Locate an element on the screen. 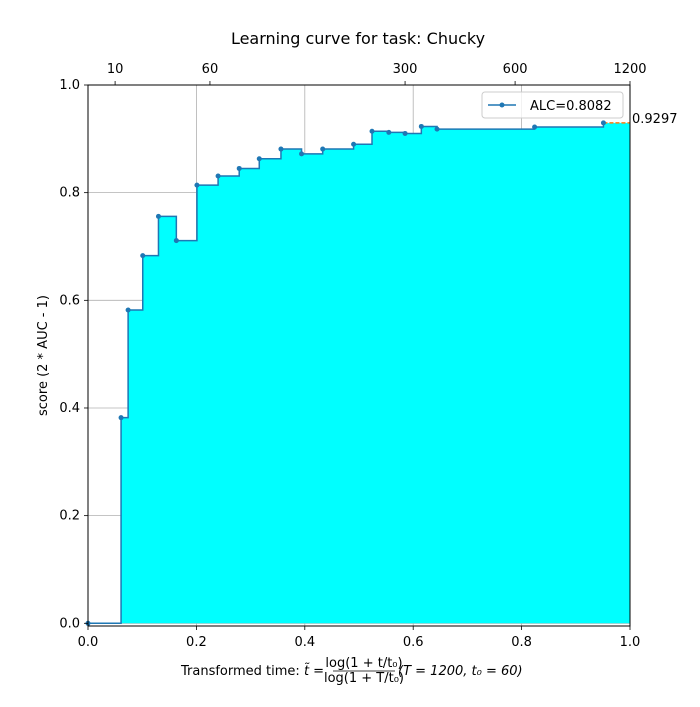  x-tick-label: 0.2 is located at coordinates (196, 642).